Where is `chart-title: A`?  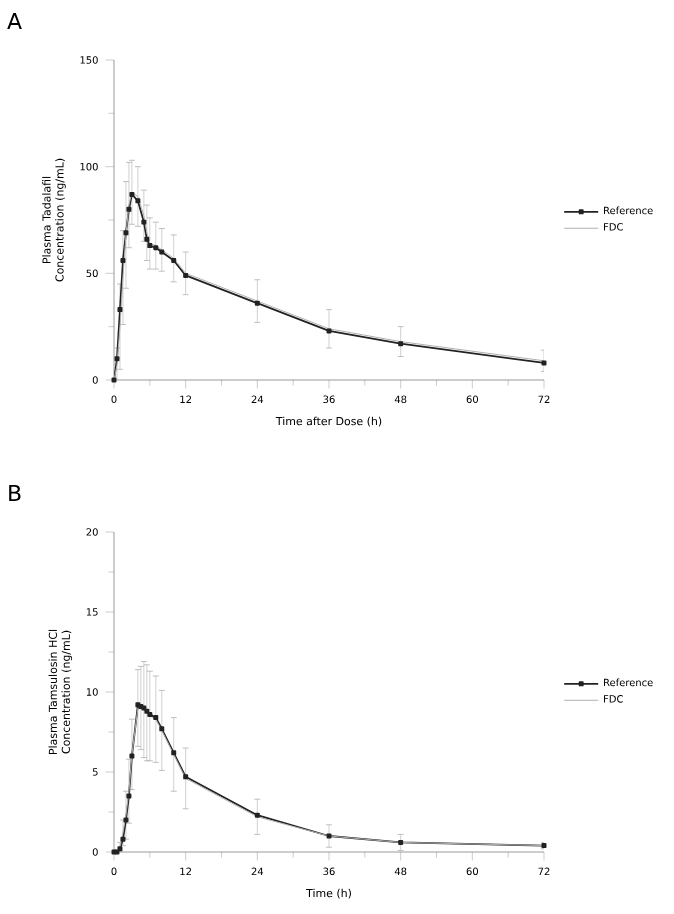
chart-title: A is located at coordinates (14, 21).